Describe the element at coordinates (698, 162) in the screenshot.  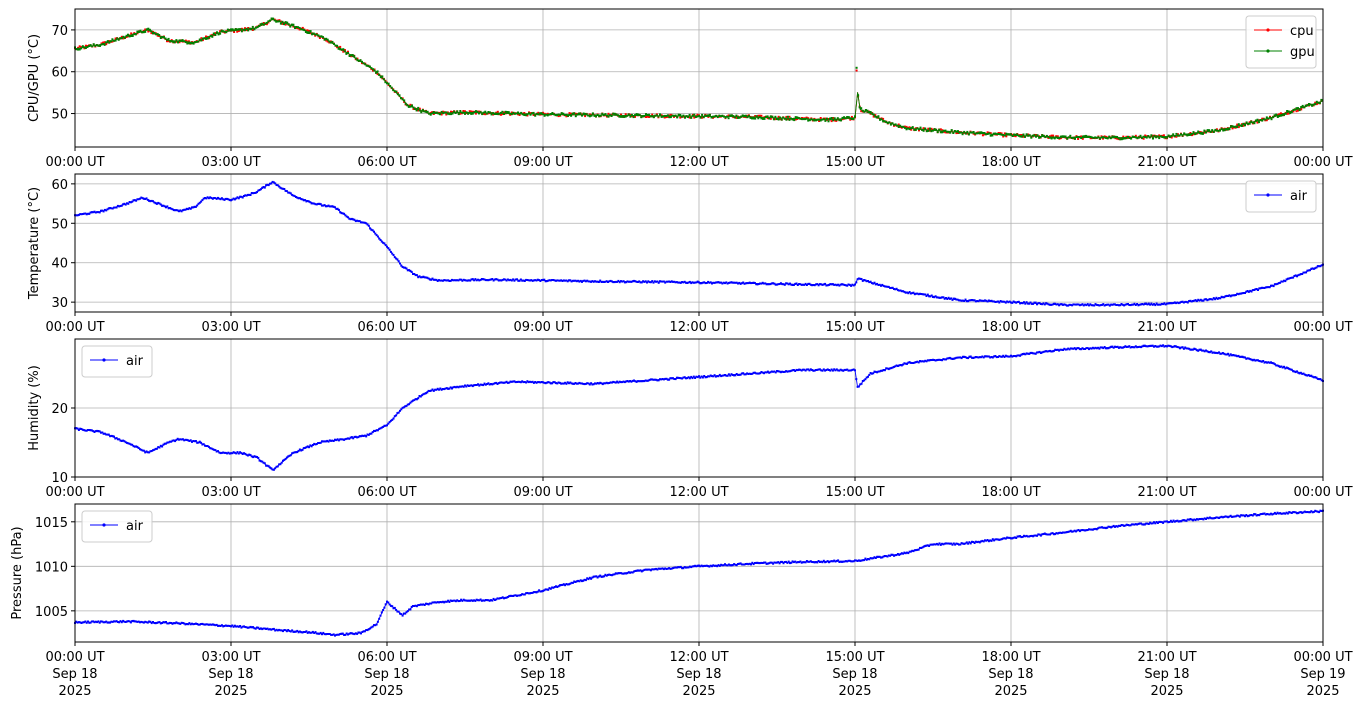
I see `x-tick-label: 12:00 UT` at that location.